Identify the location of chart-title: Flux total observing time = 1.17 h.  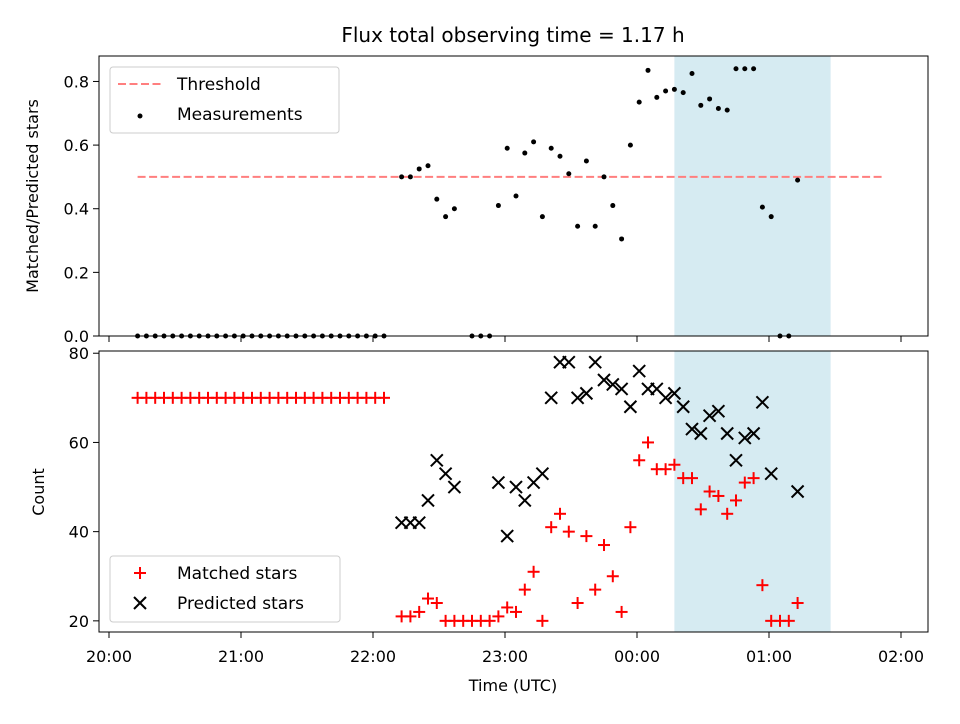
(512, 35).